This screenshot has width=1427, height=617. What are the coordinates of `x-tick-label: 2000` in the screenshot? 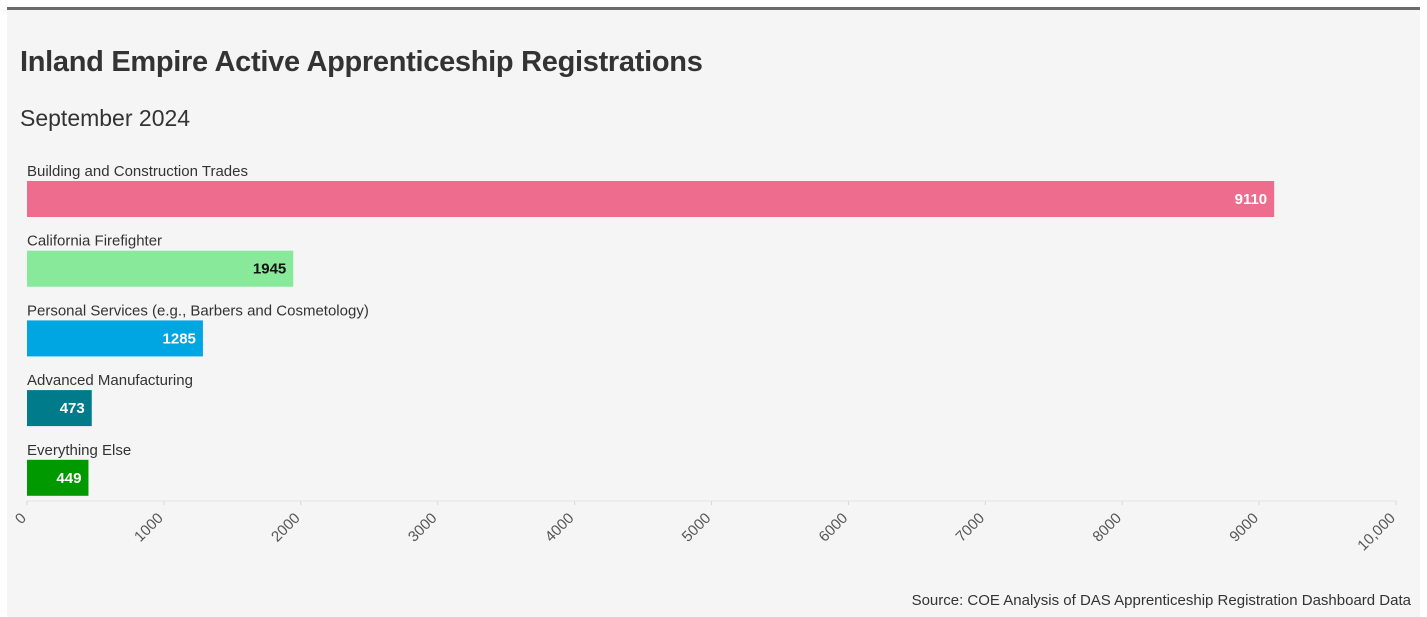 It's located at (286, 528).